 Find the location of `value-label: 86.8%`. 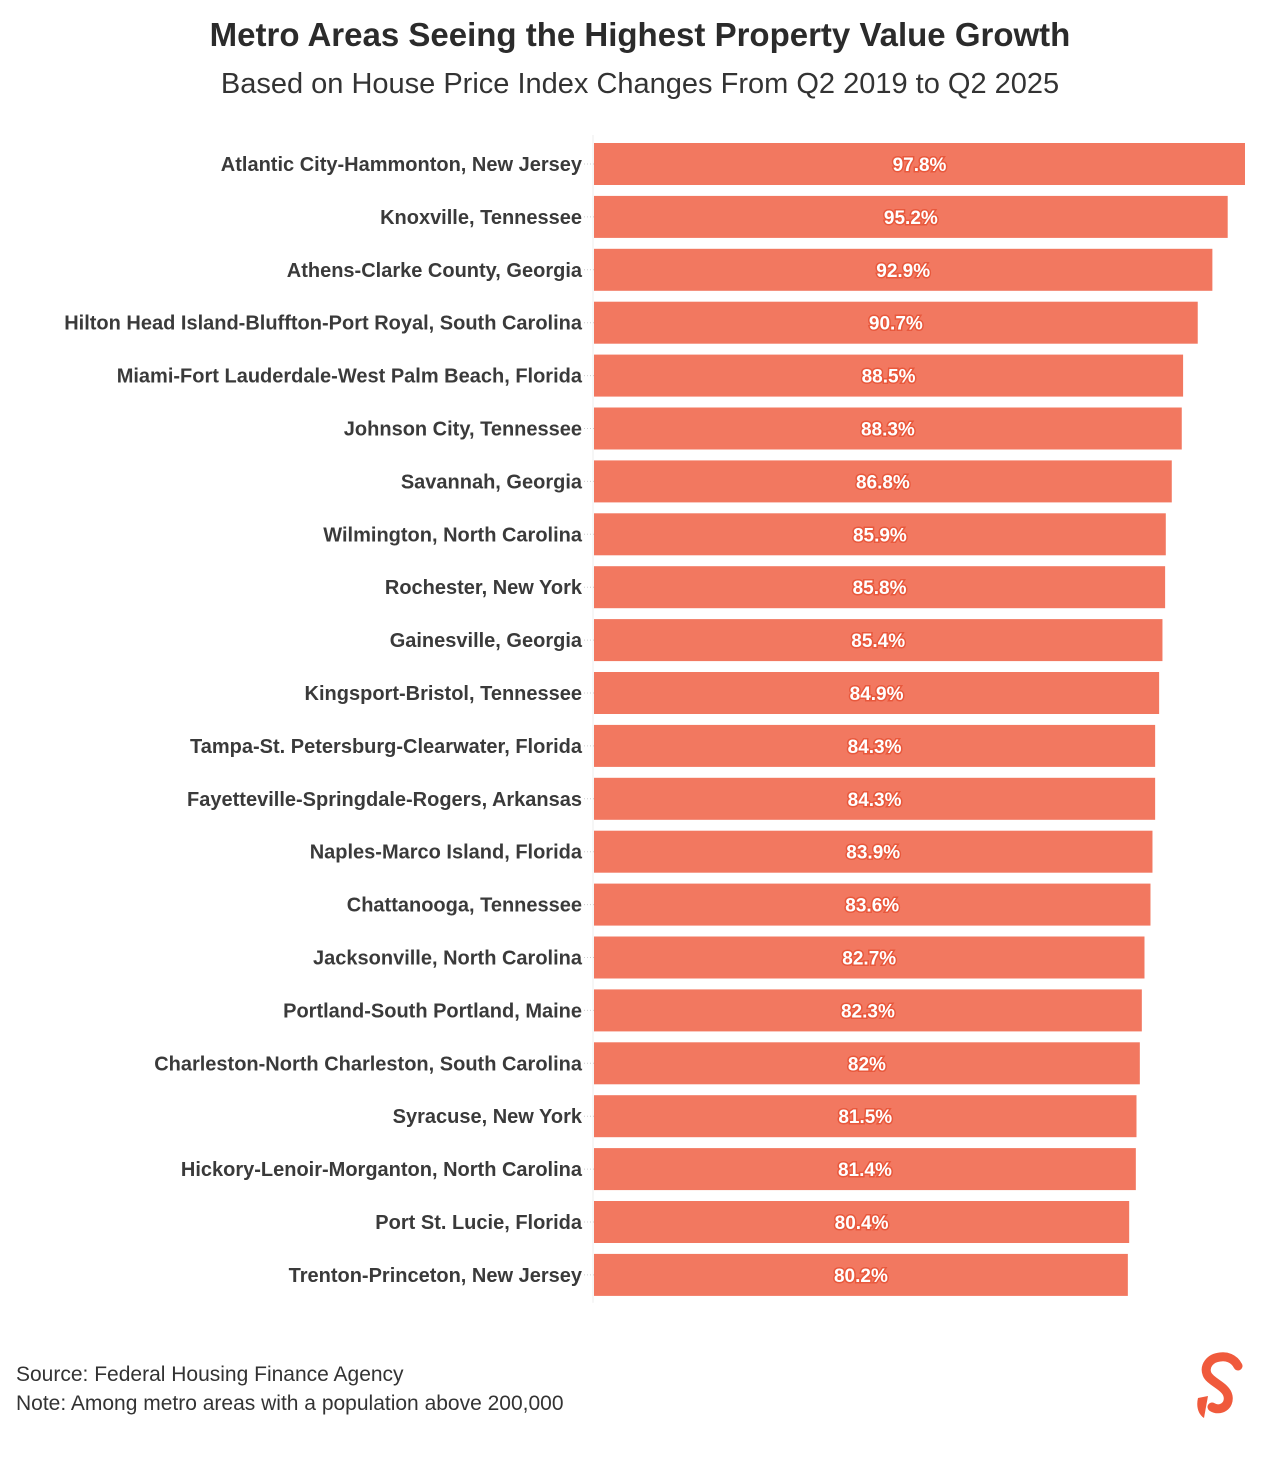

value-label: 86.8% is located at coordinates (883, 482).